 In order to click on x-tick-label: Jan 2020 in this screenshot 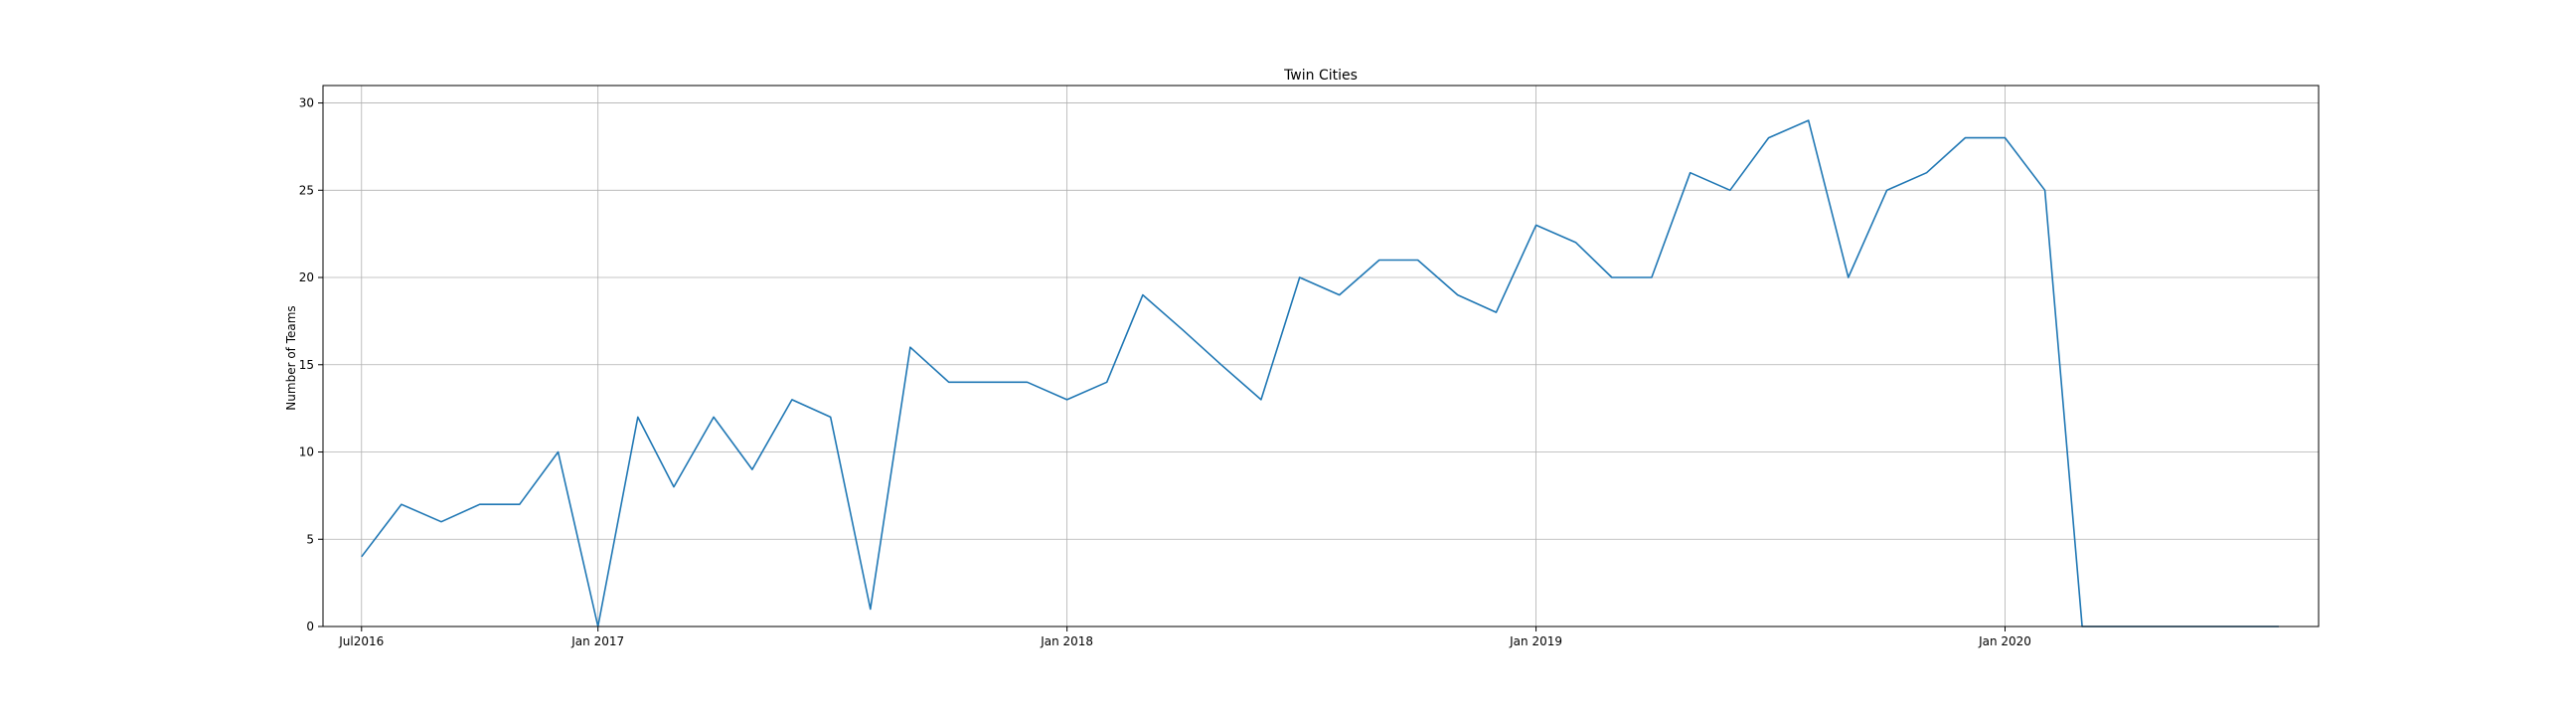, I will do `click(2004, 641)`.